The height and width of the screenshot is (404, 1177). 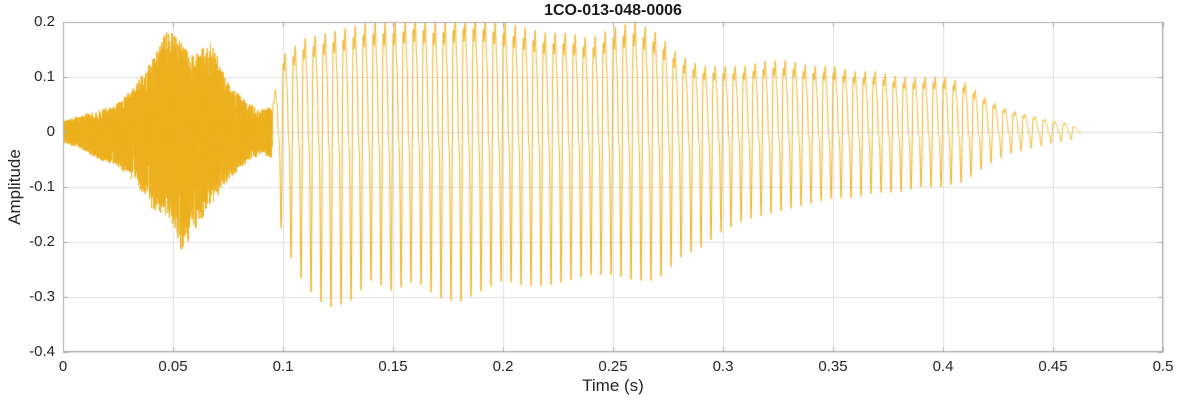 I want to click on x-tick-label: 0.15, so click(x=393, y=366).